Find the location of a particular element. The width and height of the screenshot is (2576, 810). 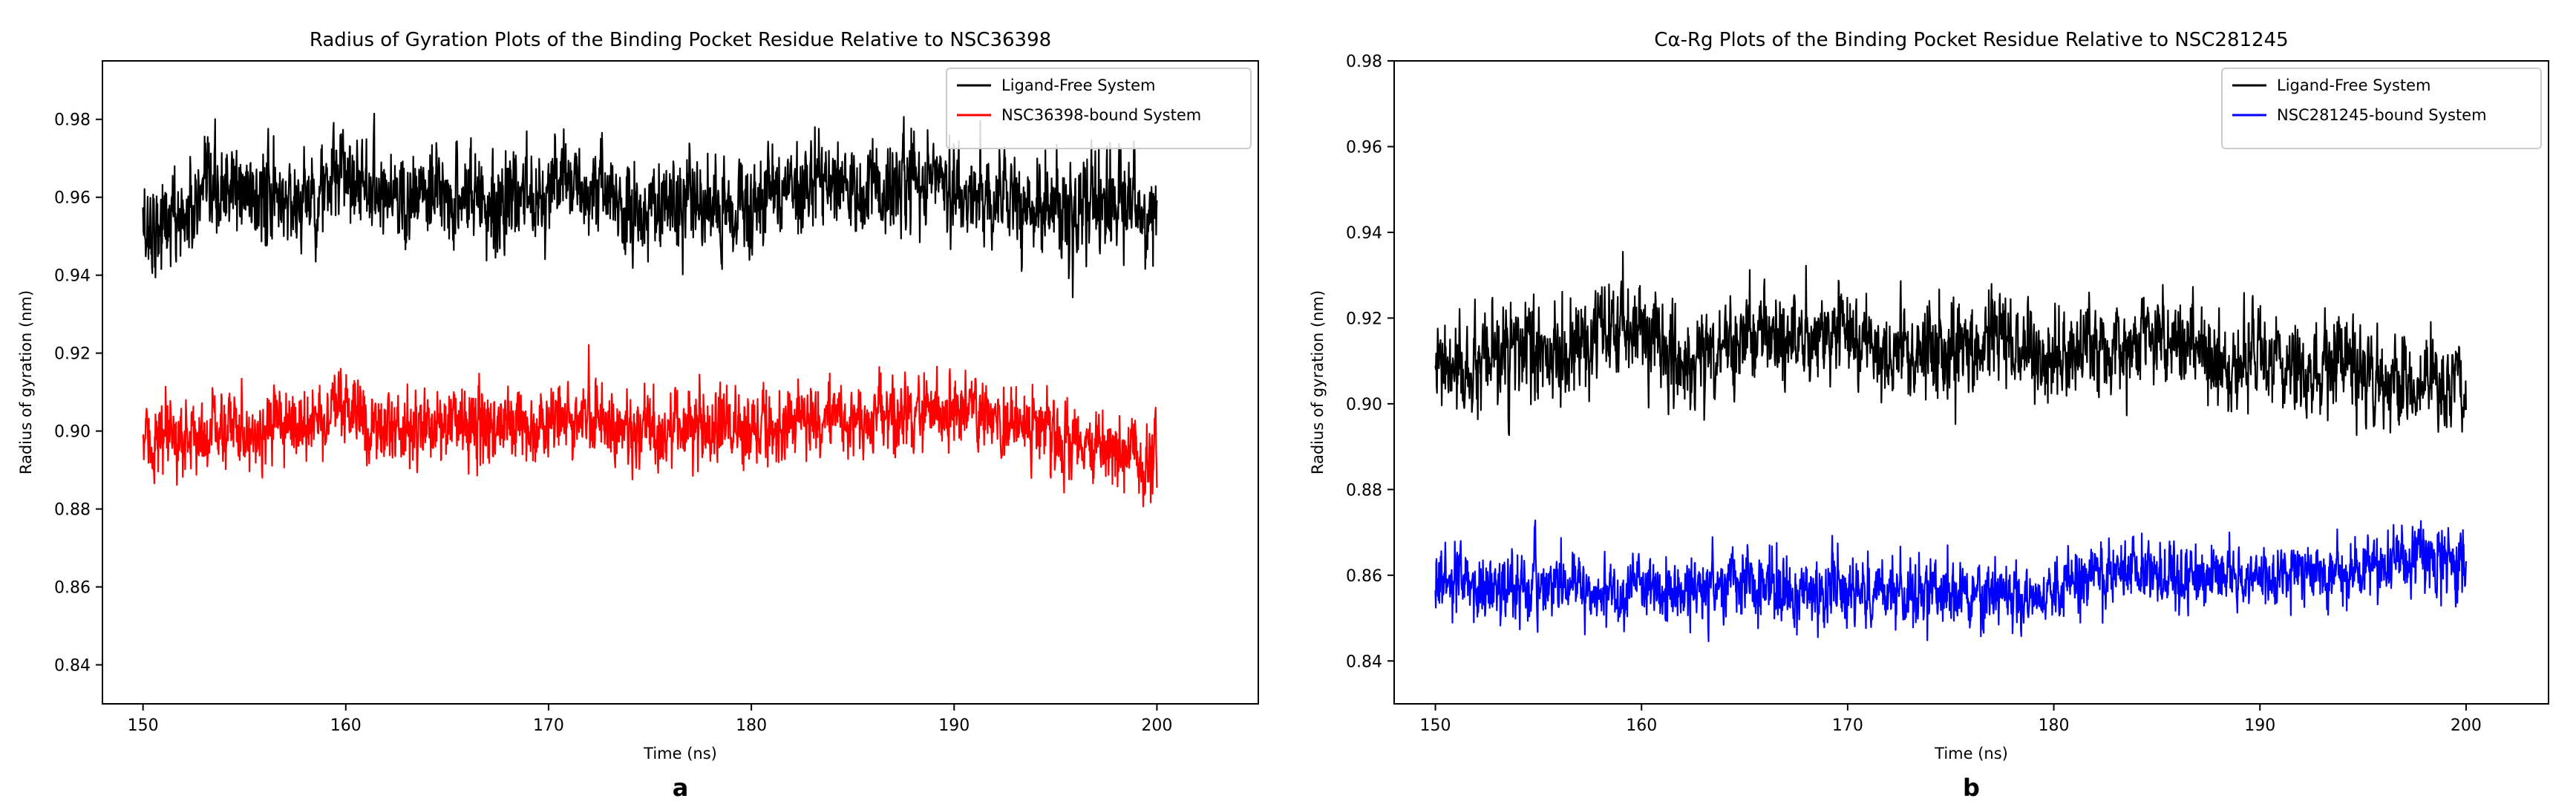

panel-label: b is located at coordinates (1971, 788).